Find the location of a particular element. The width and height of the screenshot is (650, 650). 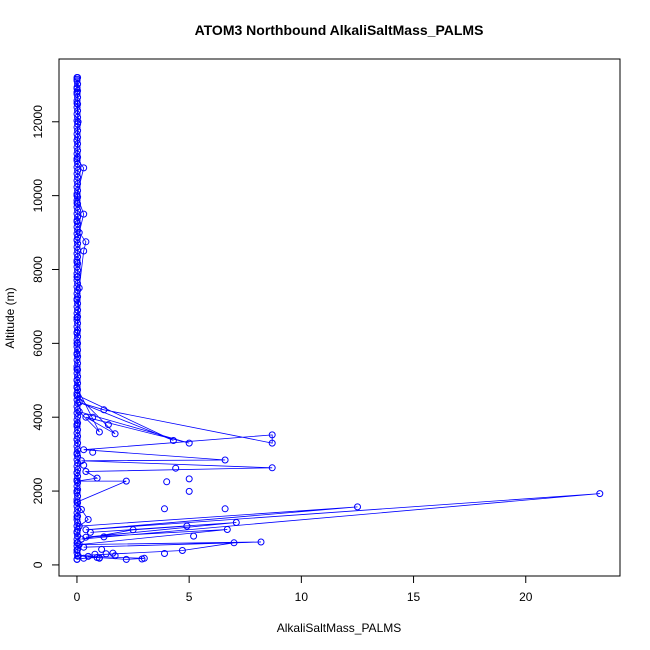

chart-title: ATOM3 Northbound AlkaliSaltMass_PALMS is located at coordinates (339, 30).